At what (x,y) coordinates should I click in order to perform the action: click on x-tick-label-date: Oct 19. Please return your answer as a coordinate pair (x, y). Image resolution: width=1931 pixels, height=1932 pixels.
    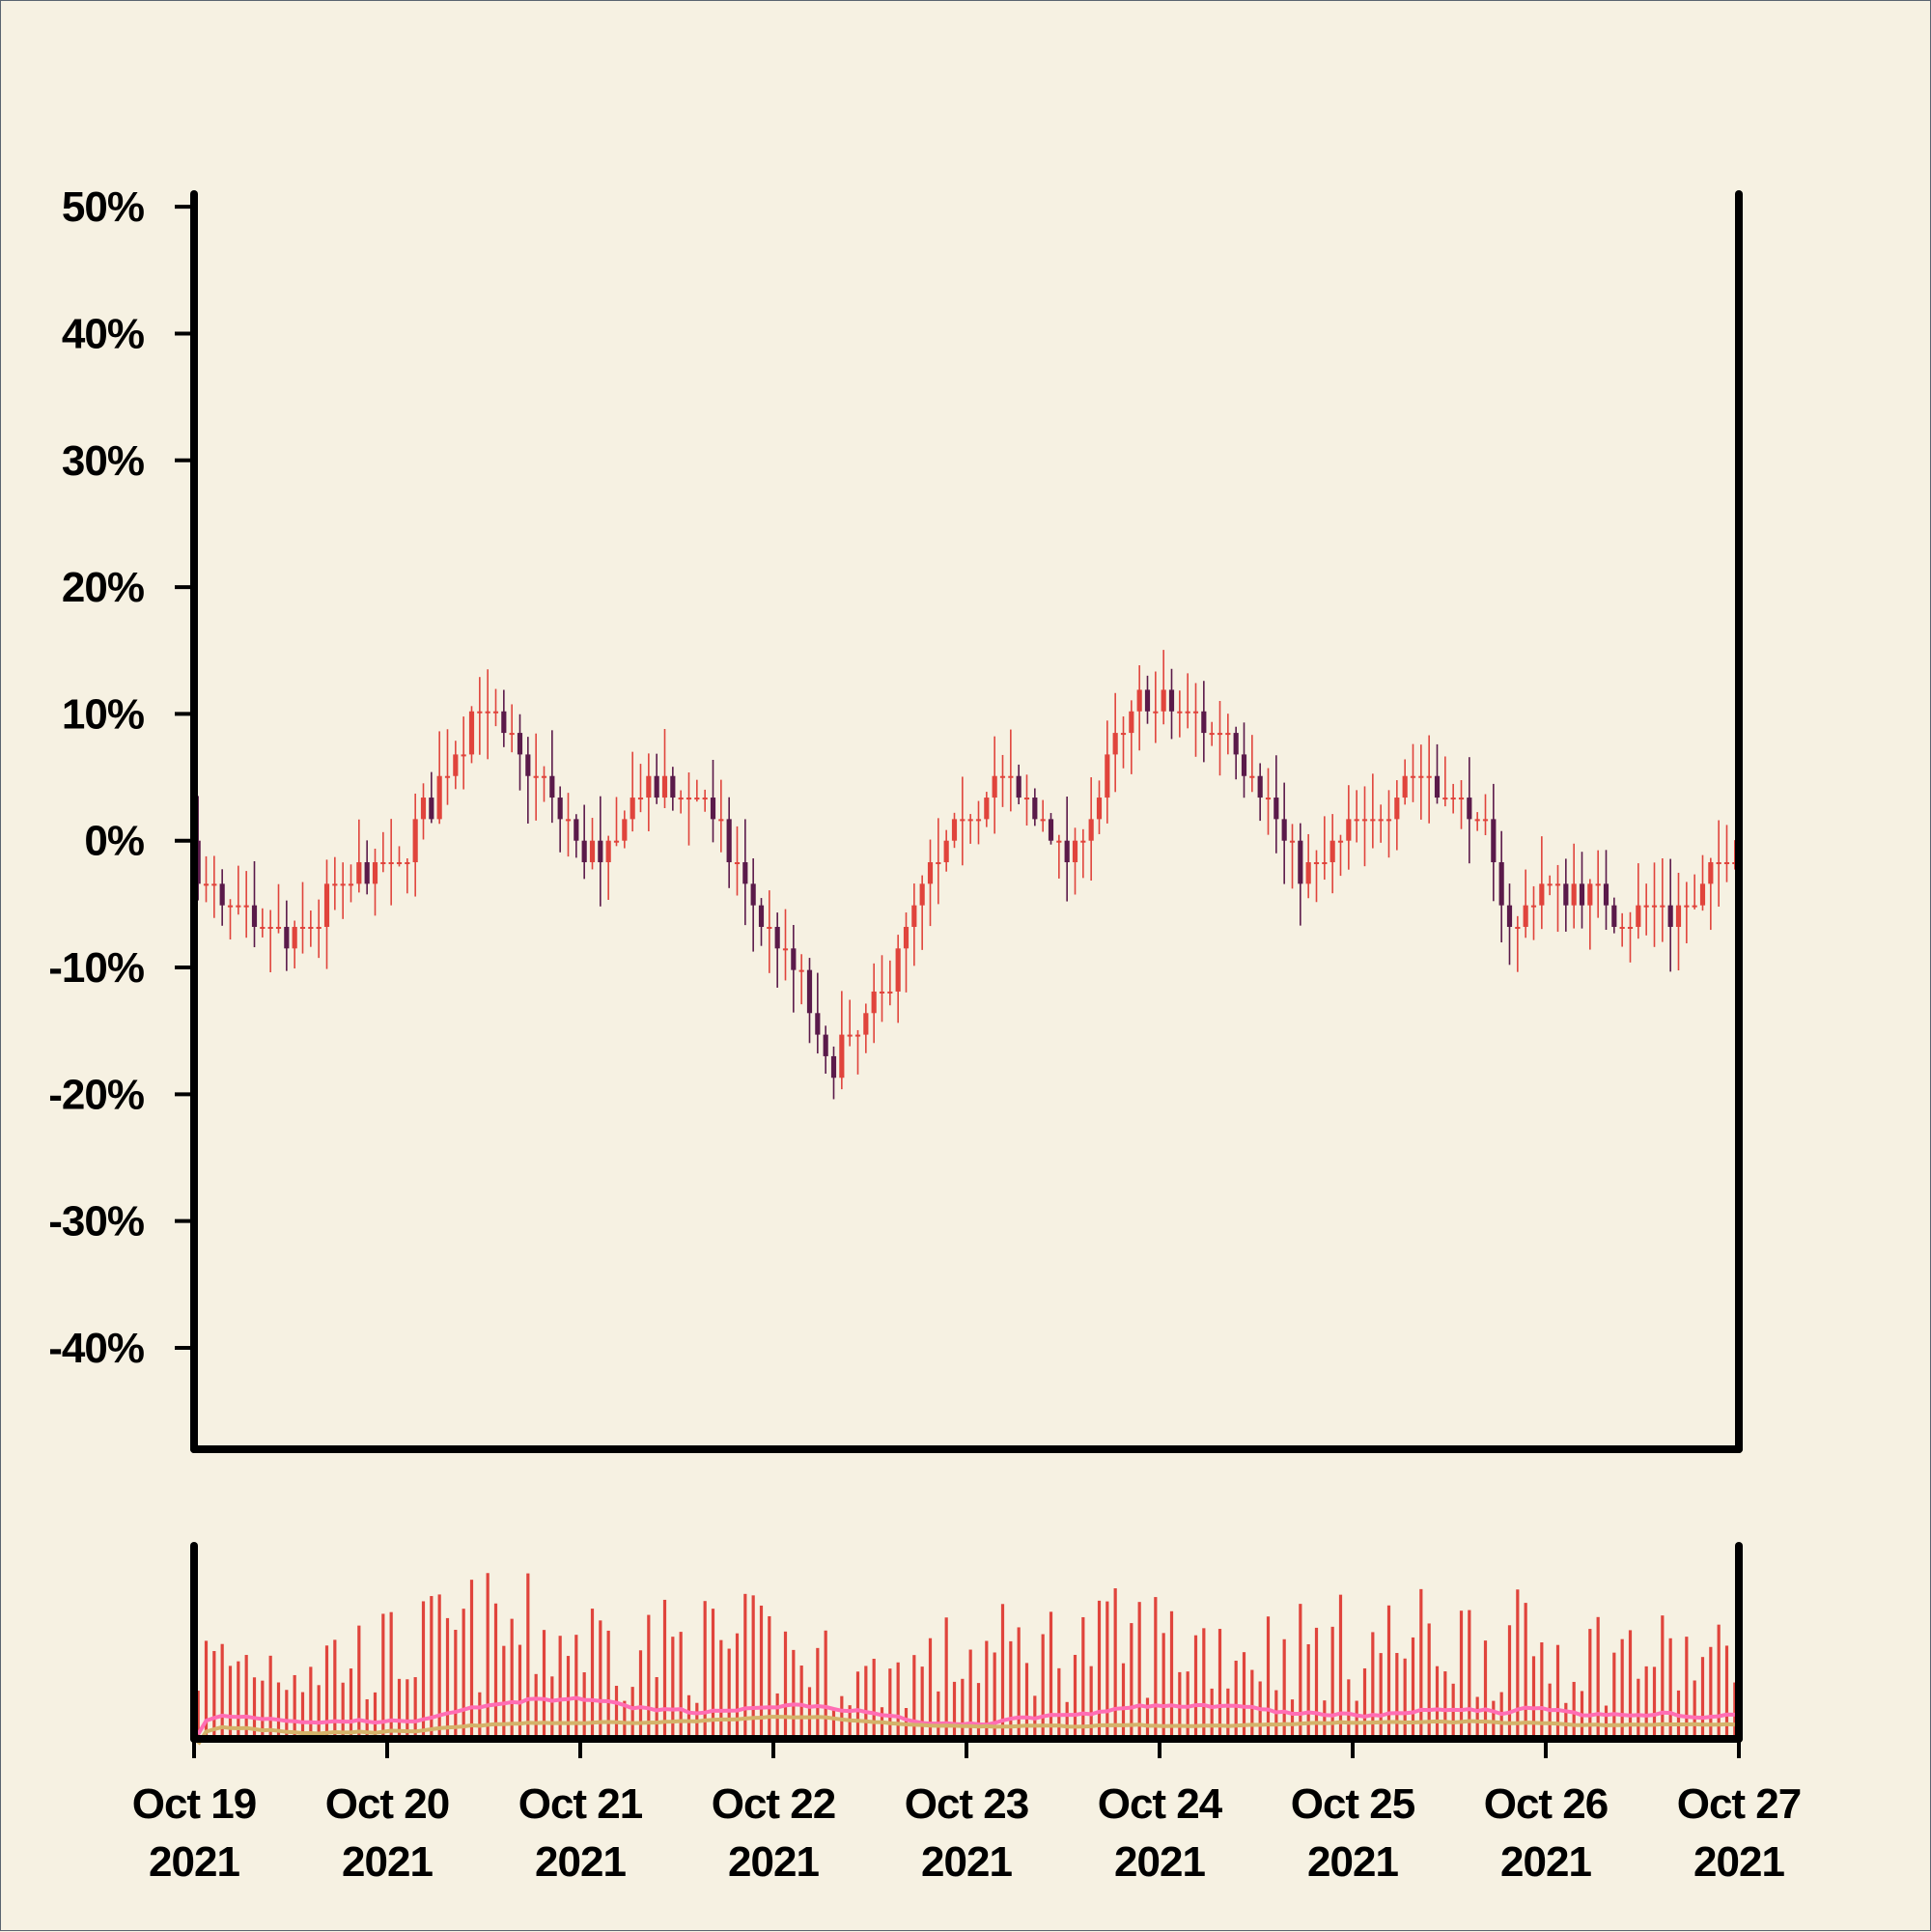
    Looking at the image, I should click on (194, 1804).